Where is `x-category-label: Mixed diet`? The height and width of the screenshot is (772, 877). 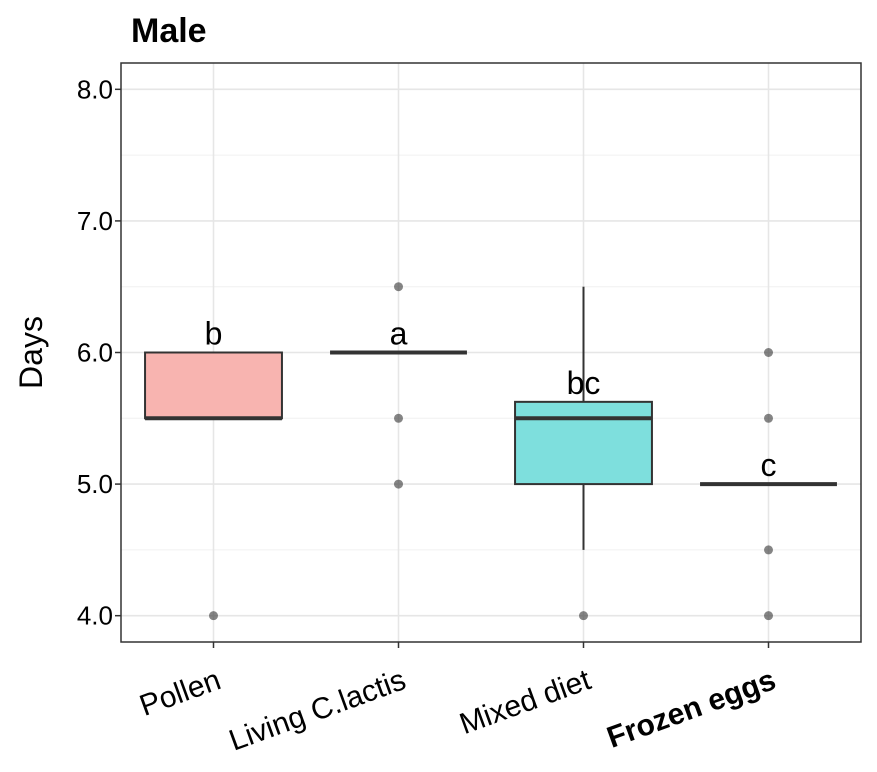 x-category-label: Mixed diet is located at coordinates (525, 702).